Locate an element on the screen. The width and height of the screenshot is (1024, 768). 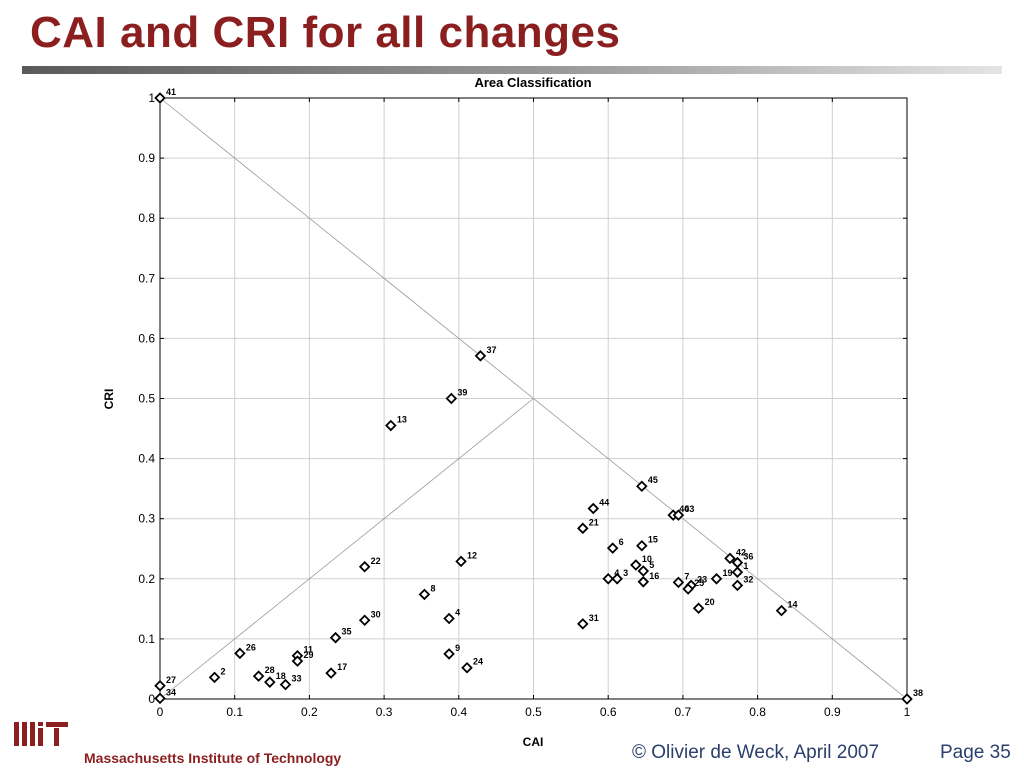
data-point-label: 32 is located at coordinates (748, 579).